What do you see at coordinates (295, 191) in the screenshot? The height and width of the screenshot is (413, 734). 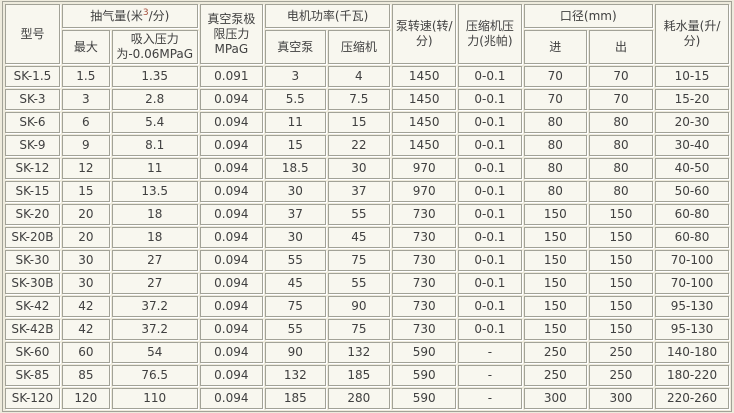 I see `value-cell: 30` at bounding box center [295, 191].